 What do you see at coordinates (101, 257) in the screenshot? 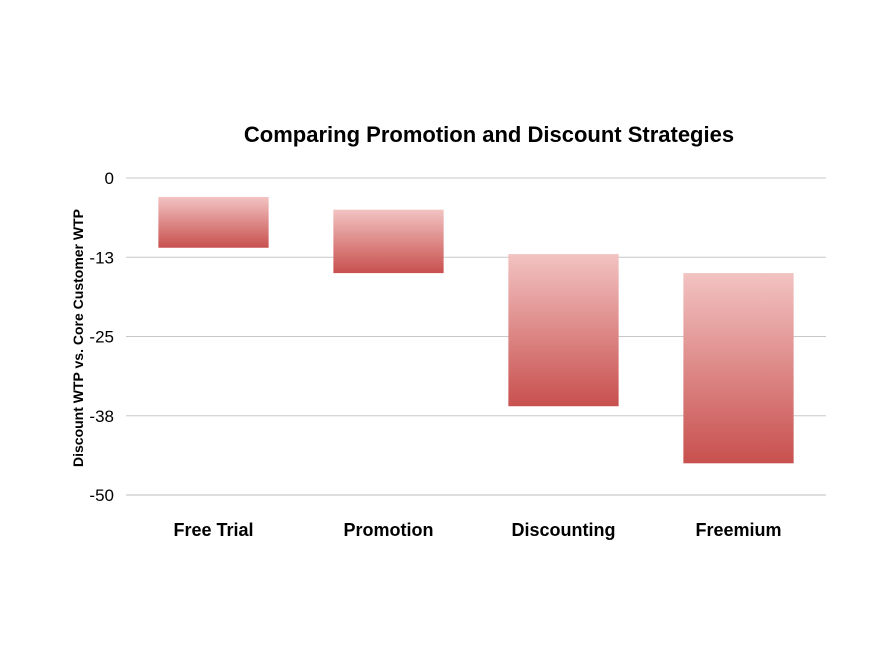
I see `y-tick-label: -13` at bounding box center [101, 257].